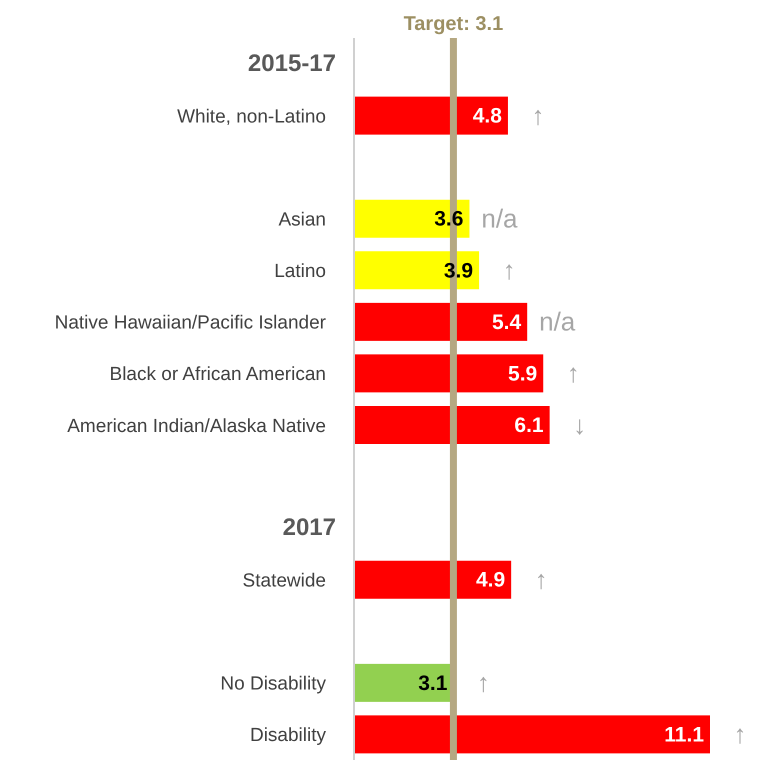 This screenshot has height=767, width=758. I want to click on data-label: 3.9, so click(459, 270).